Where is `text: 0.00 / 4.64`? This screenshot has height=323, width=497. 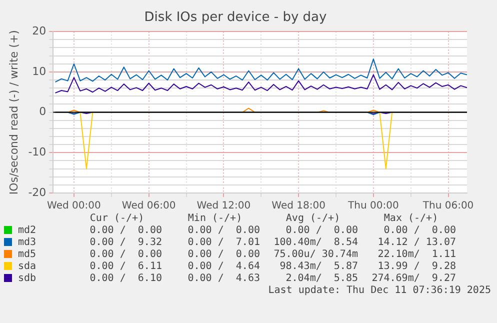 text: 0.00 / 4.64 is located at coordinates (223, 267).